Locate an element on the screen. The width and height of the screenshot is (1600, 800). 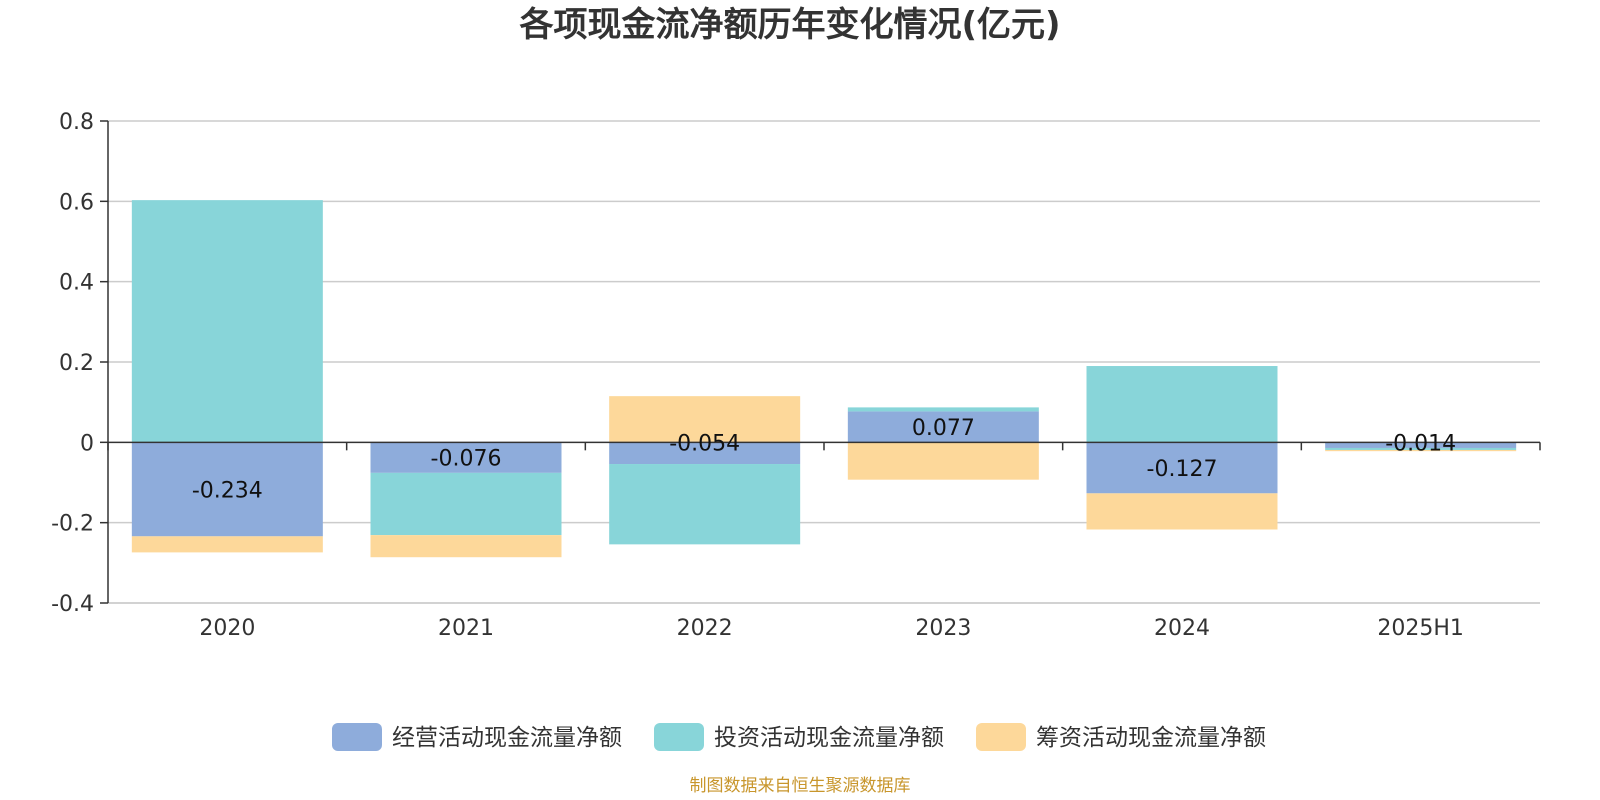
y-tick-label: 0.2 is located at coordinates (76, 363).